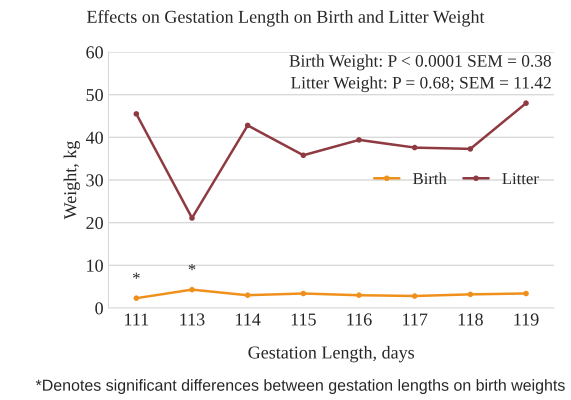  Describe the element at coordinates (99, 308) in the screenshot. I see `y-tick-label: 0` at that location.